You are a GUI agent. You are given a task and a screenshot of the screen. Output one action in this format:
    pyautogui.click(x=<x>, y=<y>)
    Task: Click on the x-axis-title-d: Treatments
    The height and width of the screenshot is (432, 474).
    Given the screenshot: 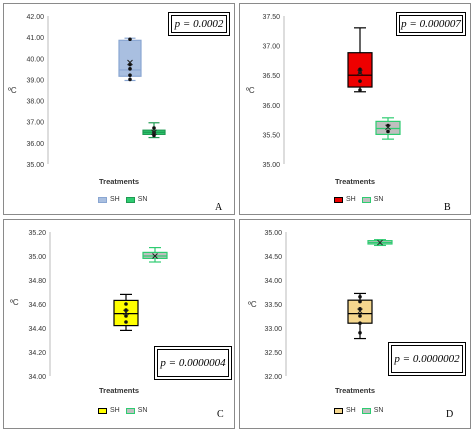 What is the action you would take?
    pyautogui.click(x=355, y=390)
    